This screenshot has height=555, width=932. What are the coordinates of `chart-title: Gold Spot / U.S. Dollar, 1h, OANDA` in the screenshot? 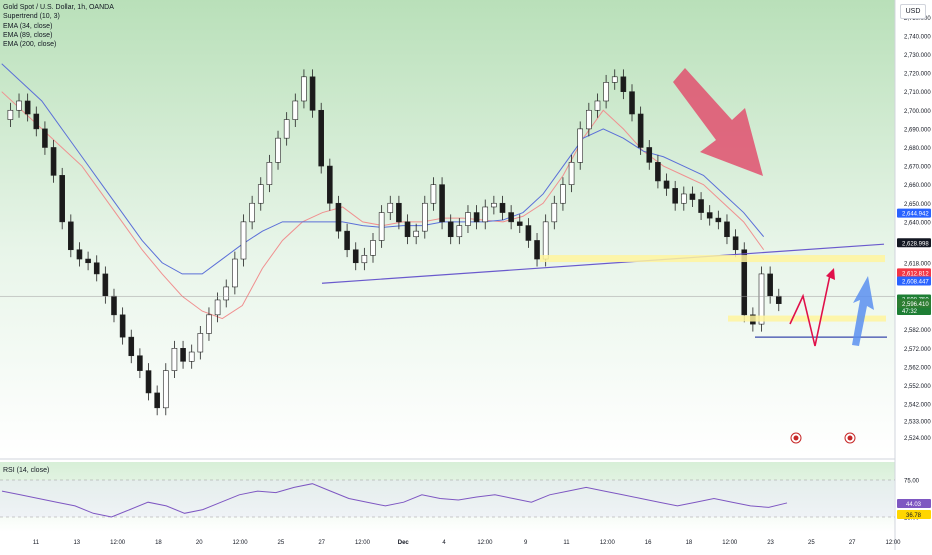 It's located at (58, 7).